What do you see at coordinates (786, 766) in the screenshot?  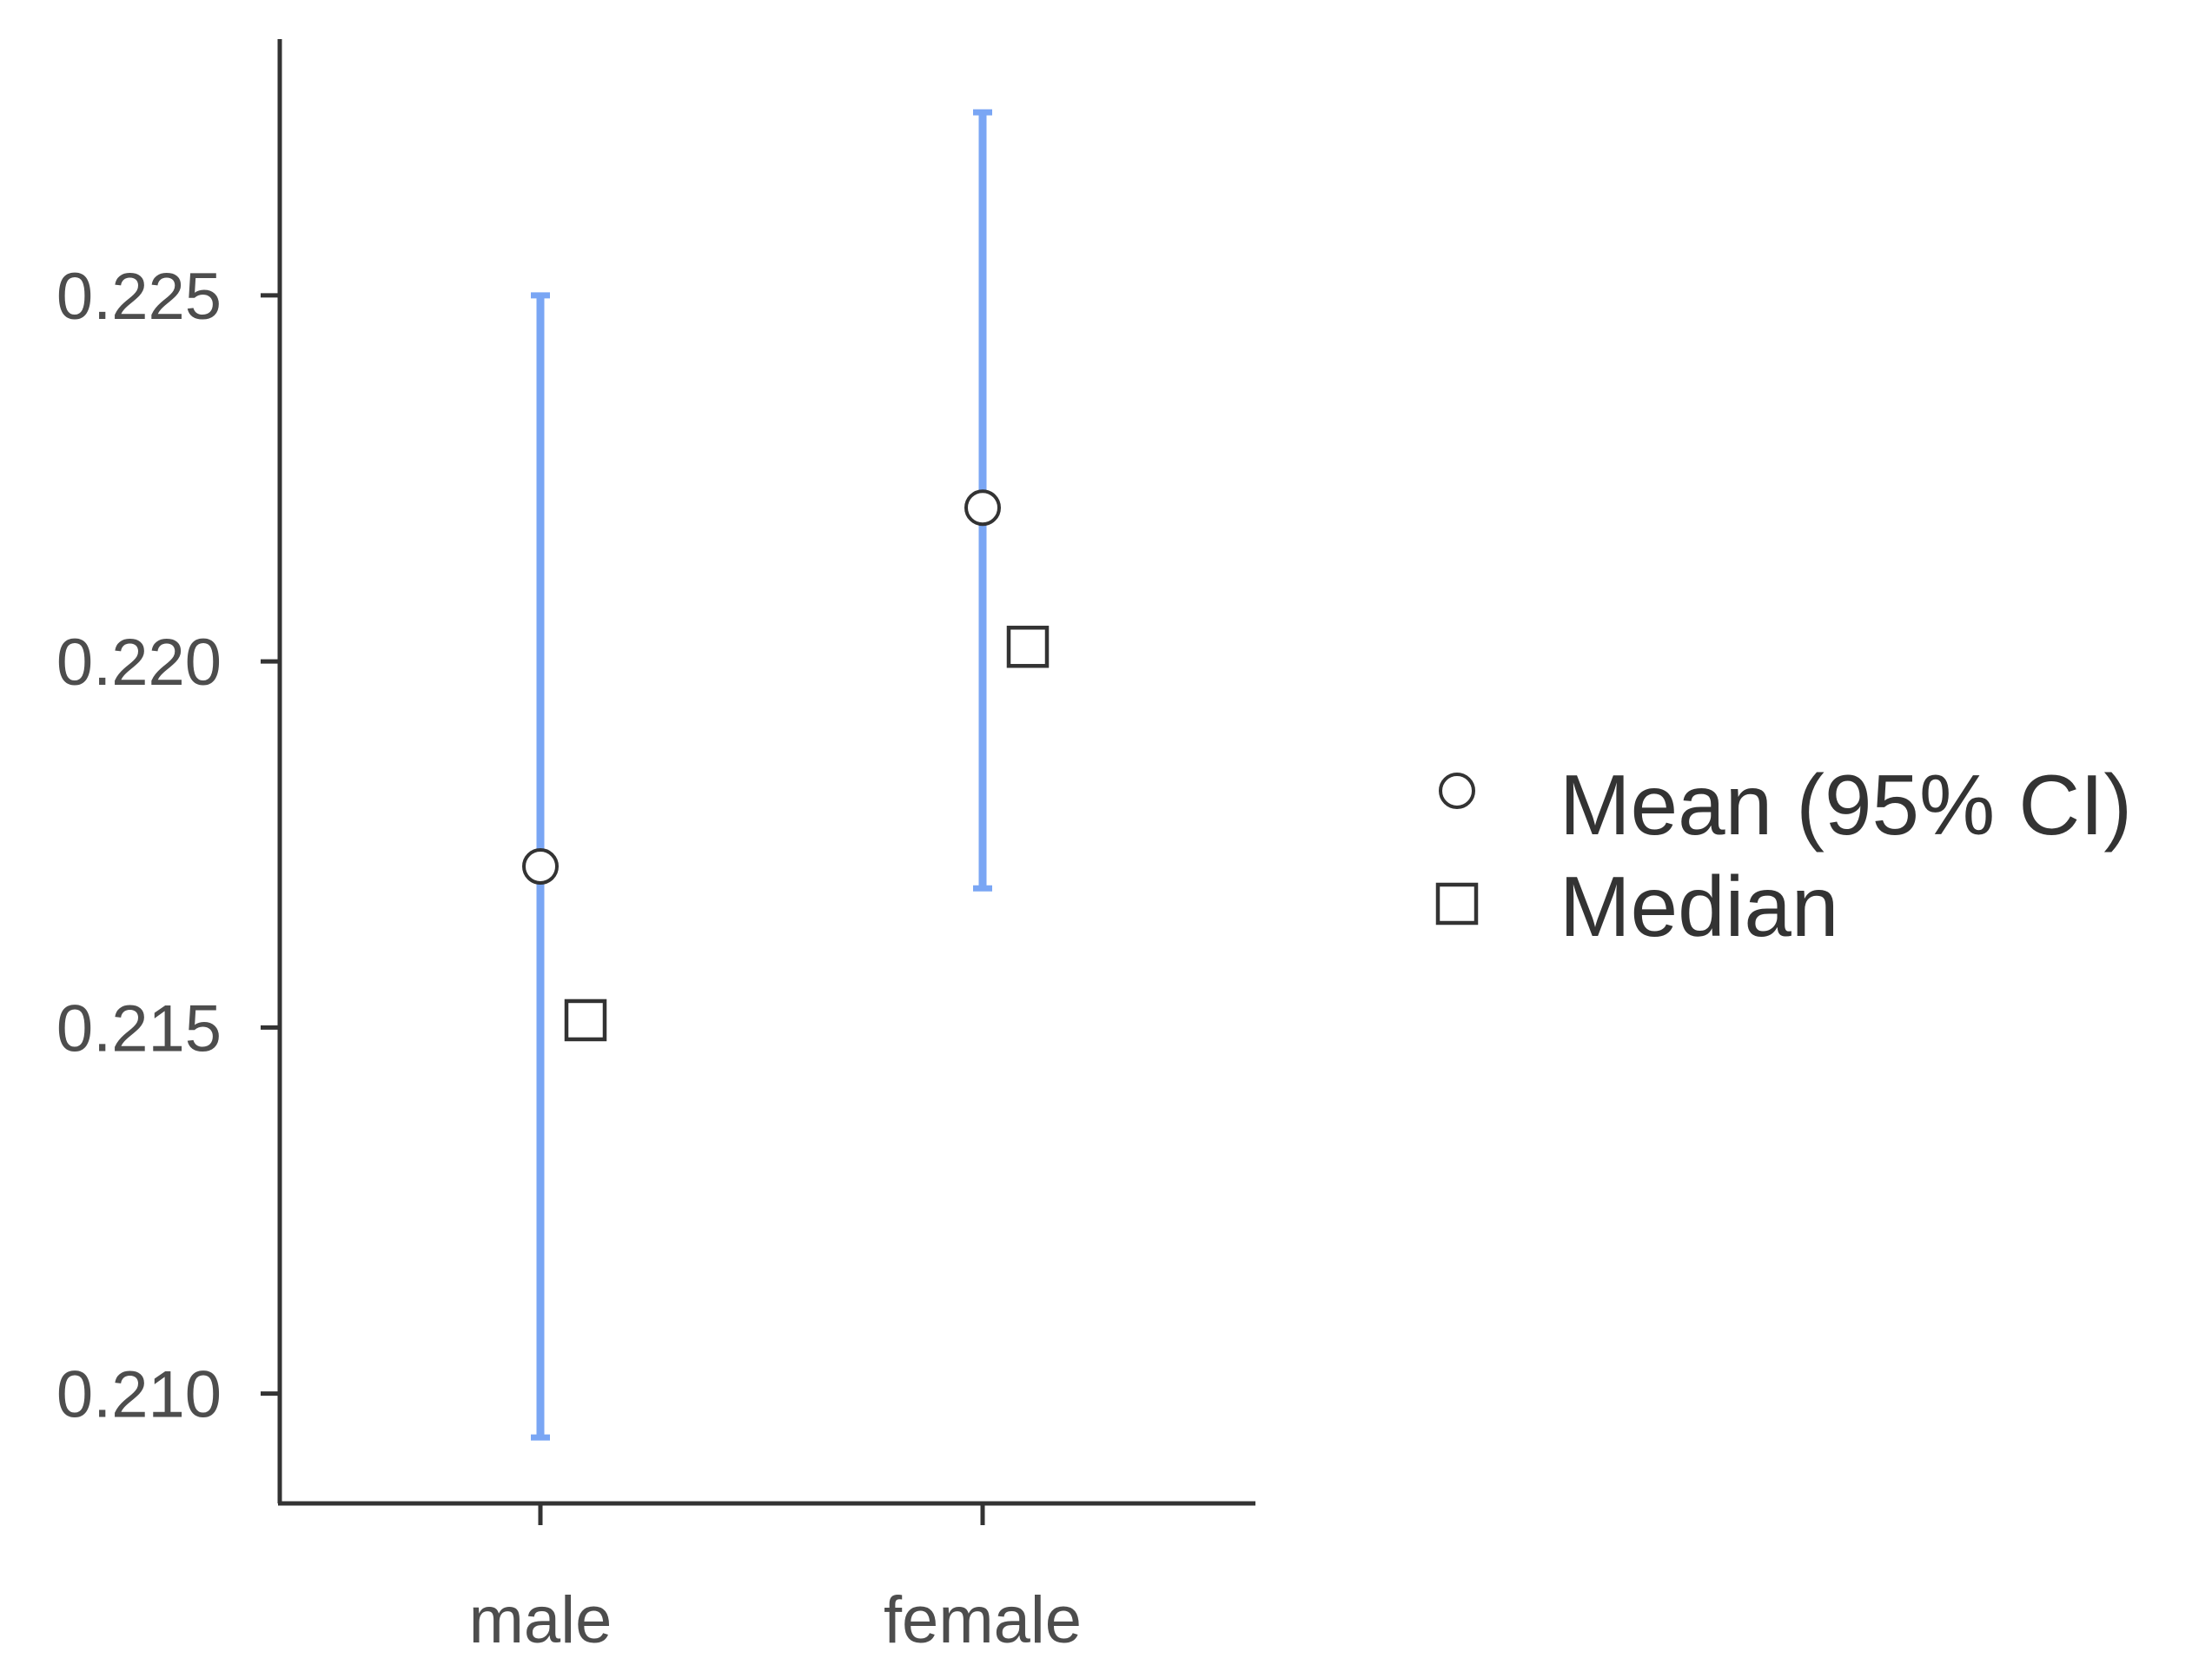 I see `marker-layer` at bounding box center [786, 766].